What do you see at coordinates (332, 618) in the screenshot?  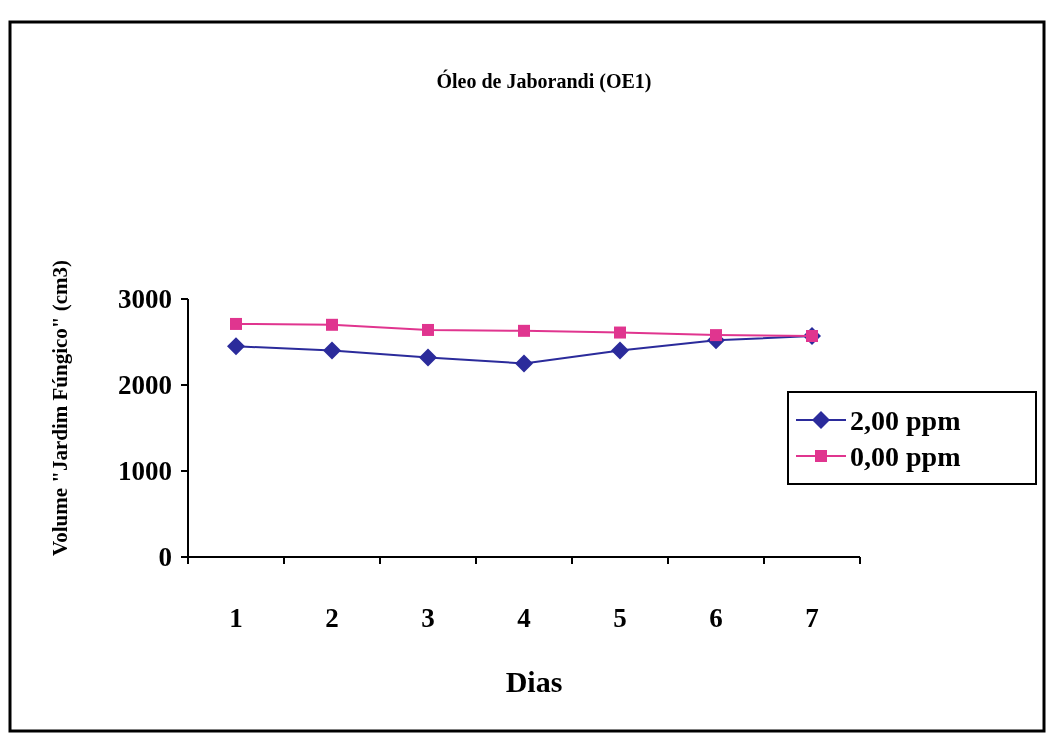 I see `x-tick-label: 2` at bounding box center [332, 618].